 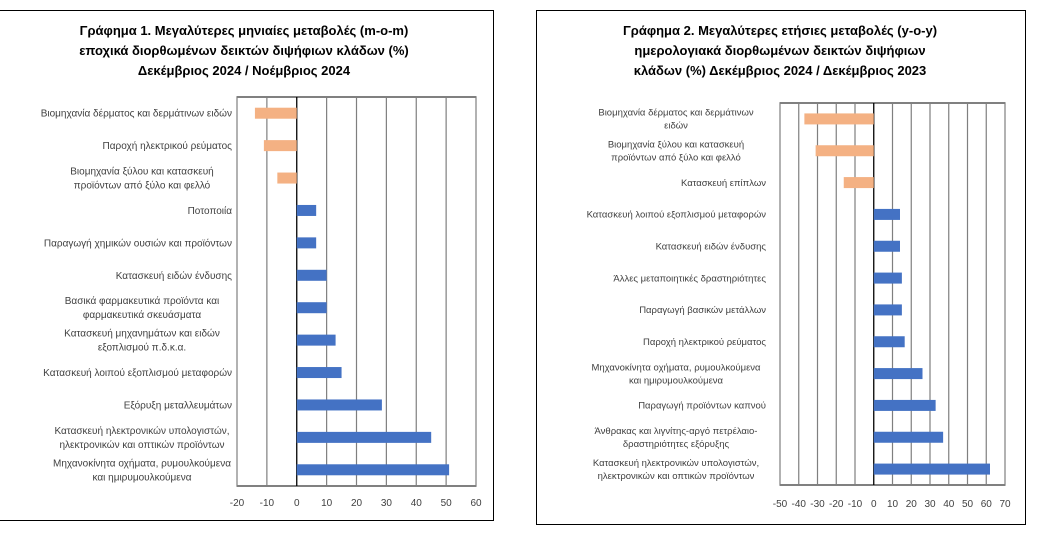 What do you see at coordinates (447, 503) in the screenshot?
I see `chart-1-xtick-label: 50` at bounding box center [447, 503].